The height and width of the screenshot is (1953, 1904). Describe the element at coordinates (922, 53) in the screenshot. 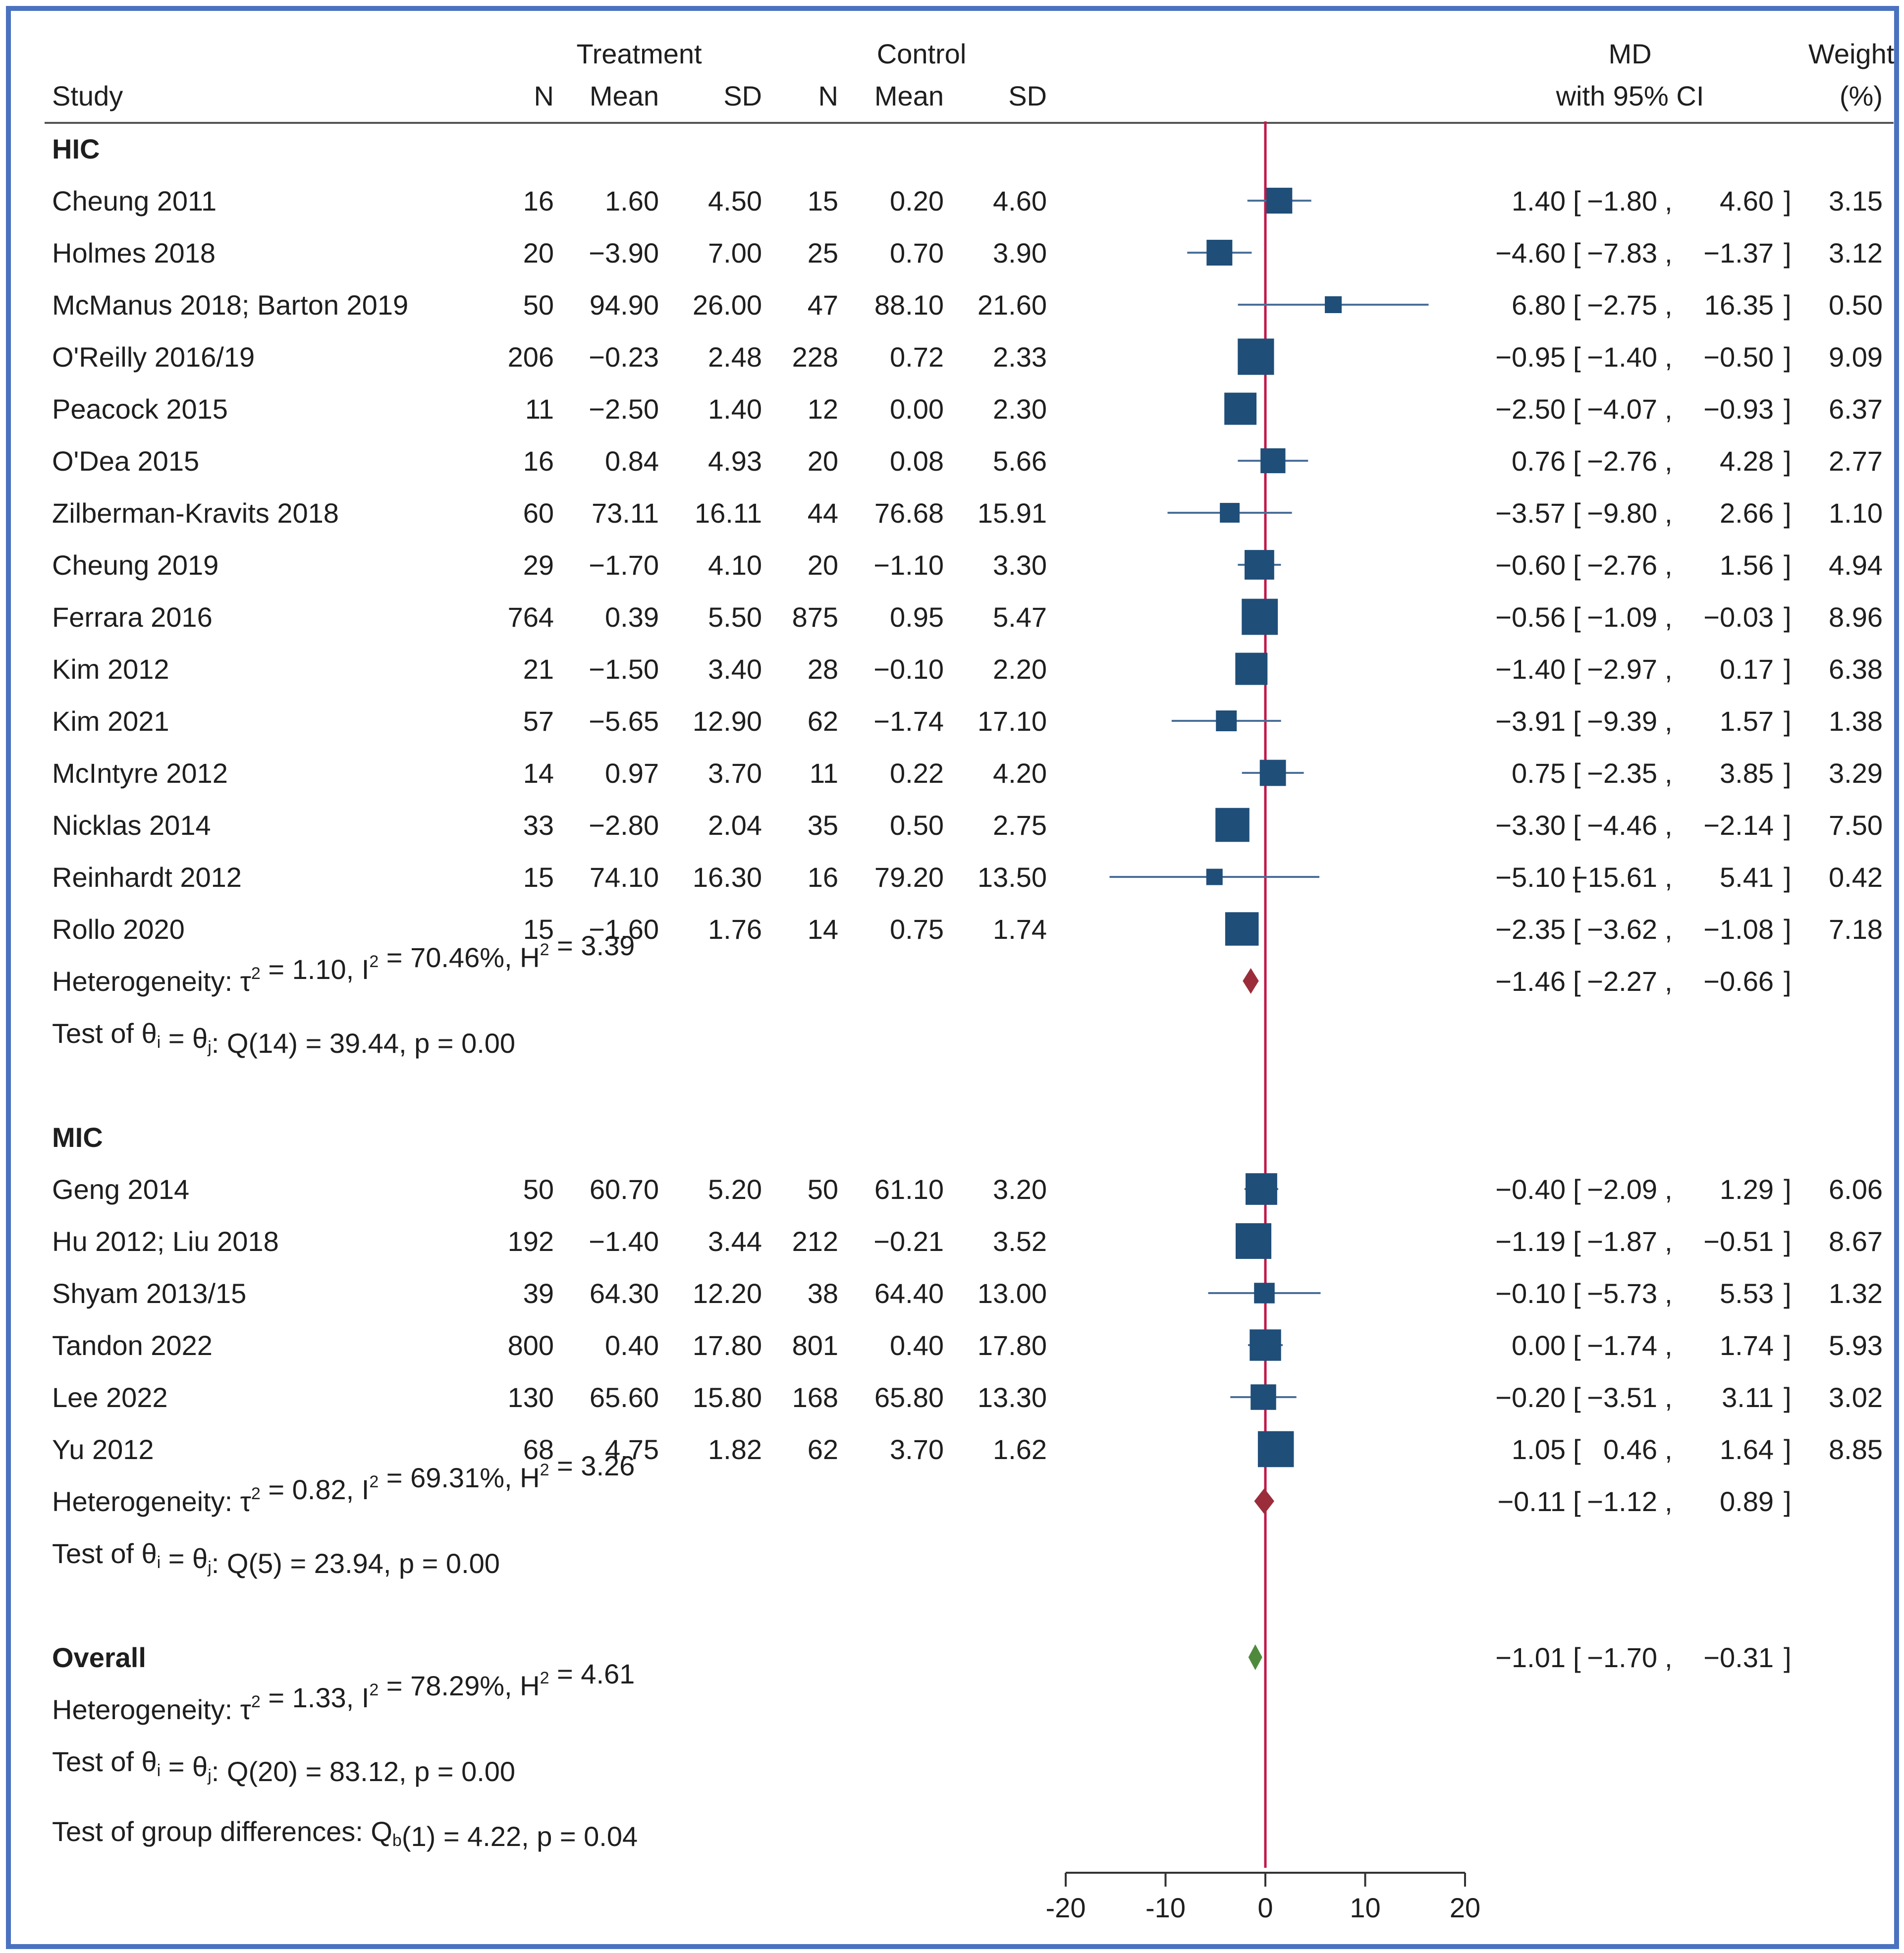

I see `header-control: Control` at that location.